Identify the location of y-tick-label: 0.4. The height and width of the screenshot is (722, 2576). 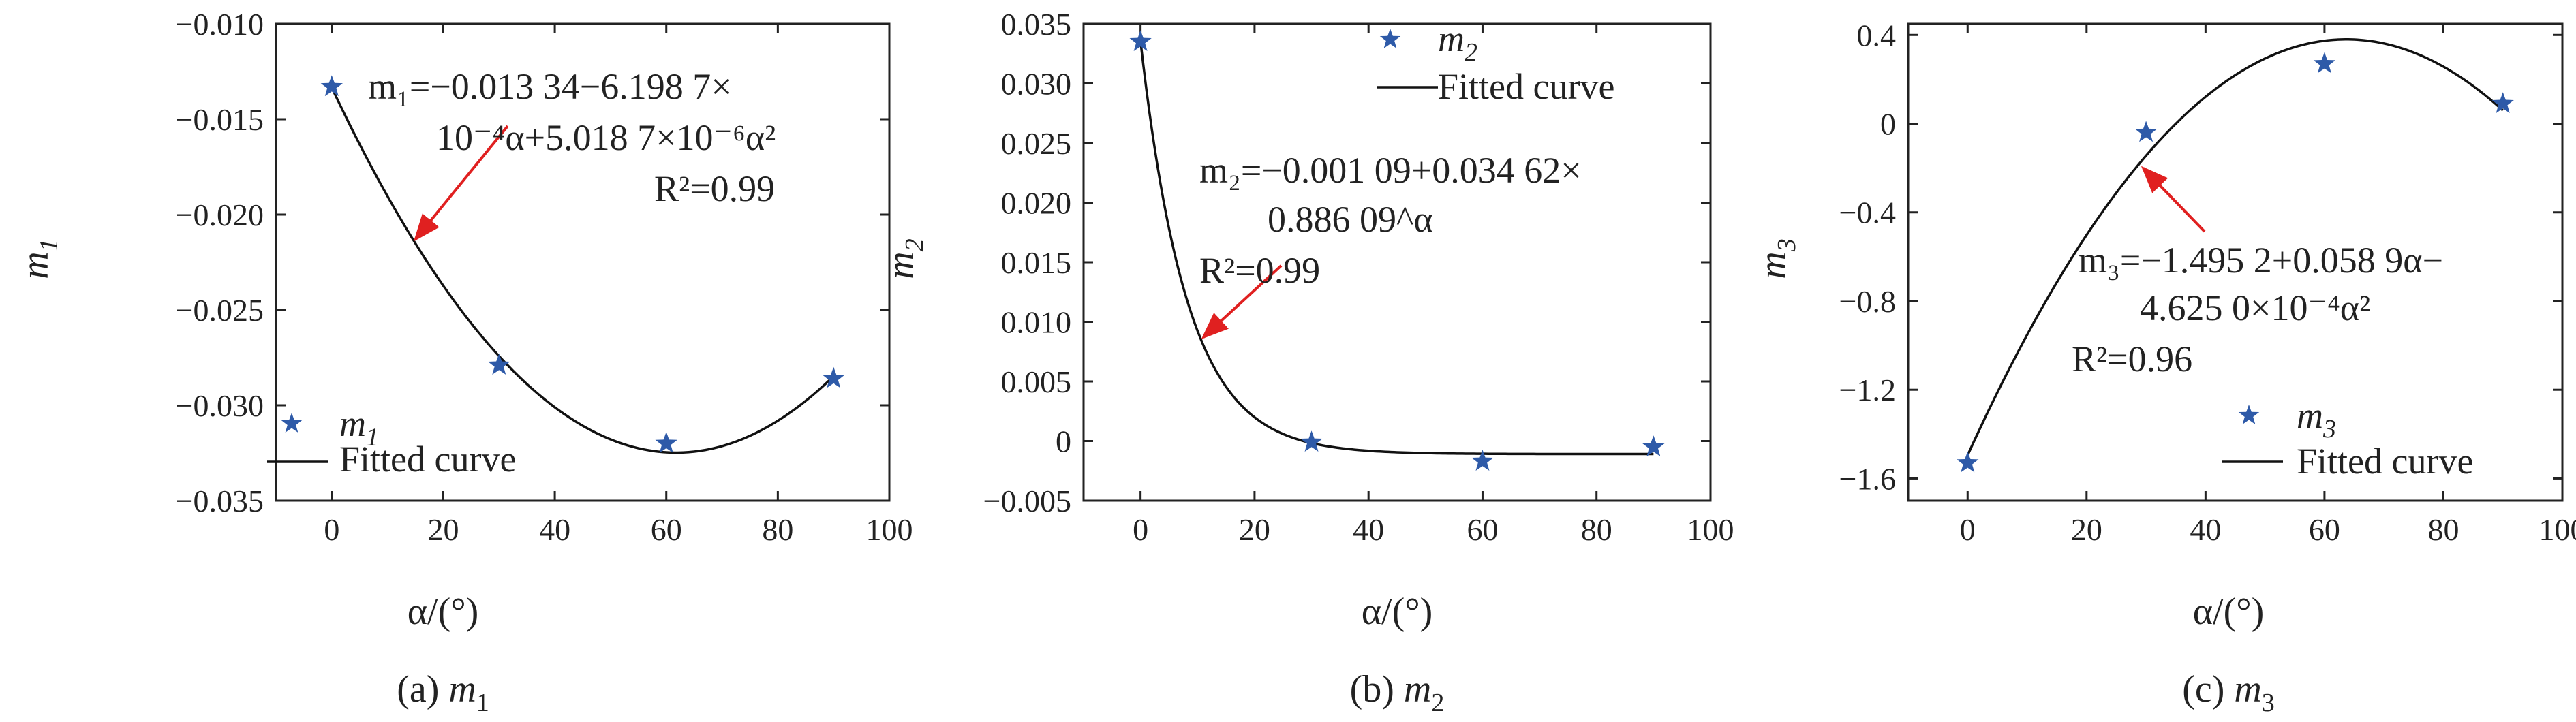
(1877, 35).